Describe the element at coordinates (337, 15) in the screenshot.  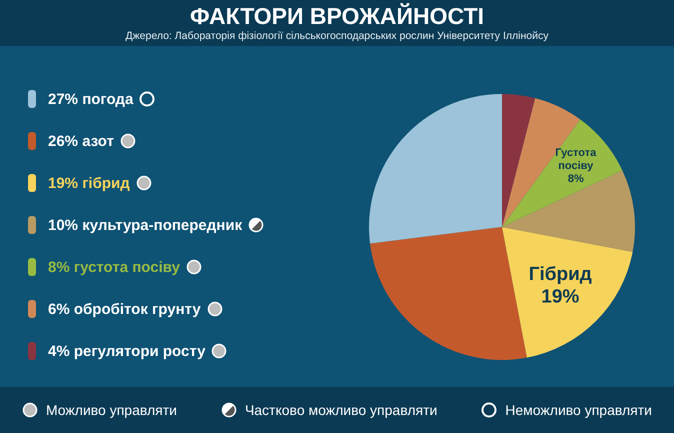
I see `chart-title: ФАКТОРИ ВРОЖАЙНОСТІ` at that location.